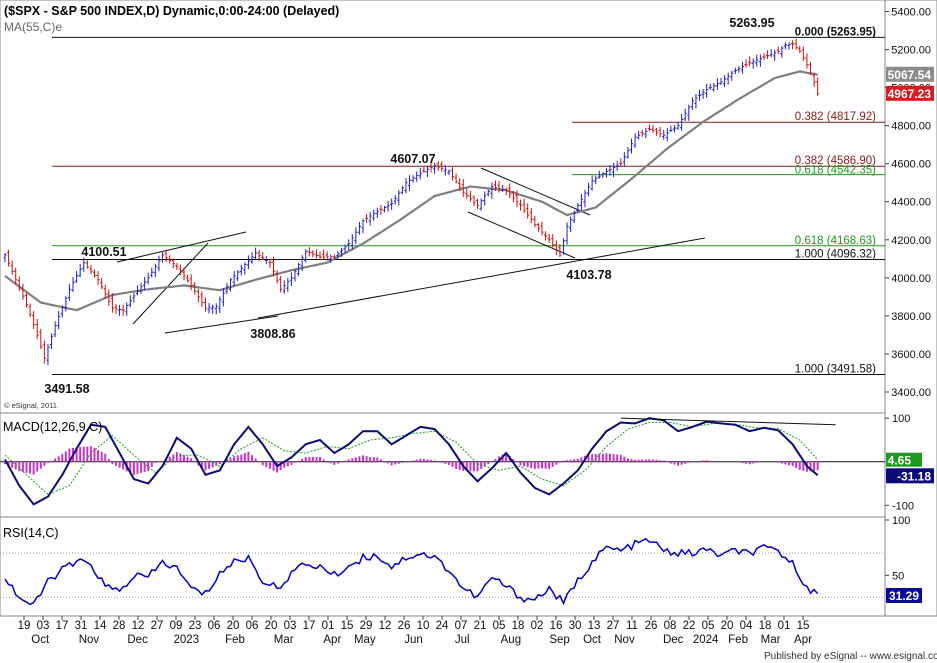 This screenshot has height=663, width=937. I want to click on x-month-label: 2024, so click(706, 640).